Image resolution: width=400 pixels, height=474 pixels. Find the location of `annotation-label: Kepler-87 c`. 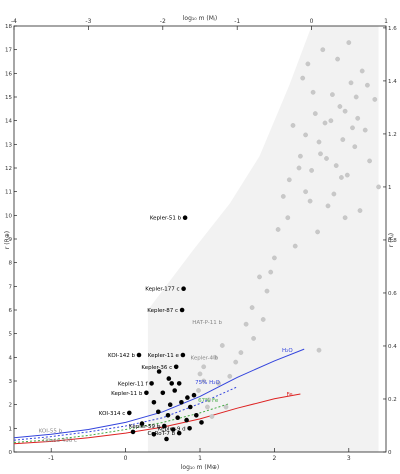

annotation-label: Kepler-87 c is located at coordinates (162, 311).